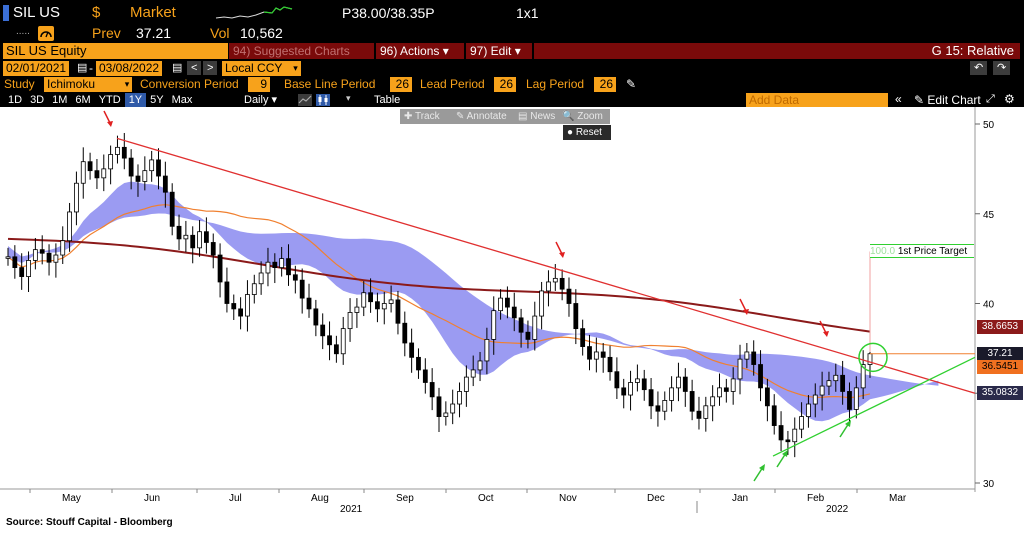 This screenshot has height=533, width=1024. What do you see at coordinates (777, 51) in the screenshot?
I see `graph-title: G 15: Relative` at bounding box center [777, 51].